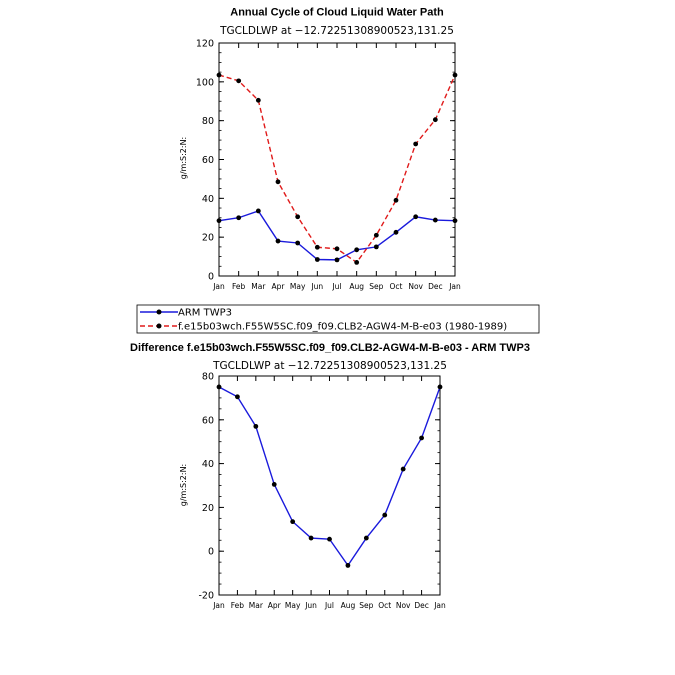 The height and width of the screenshot is (675, 675). What do you see at coordinates (415, 286) in the screenshot?
I see `top-chart-month-label: Nov` at bounding box center [415, 286].